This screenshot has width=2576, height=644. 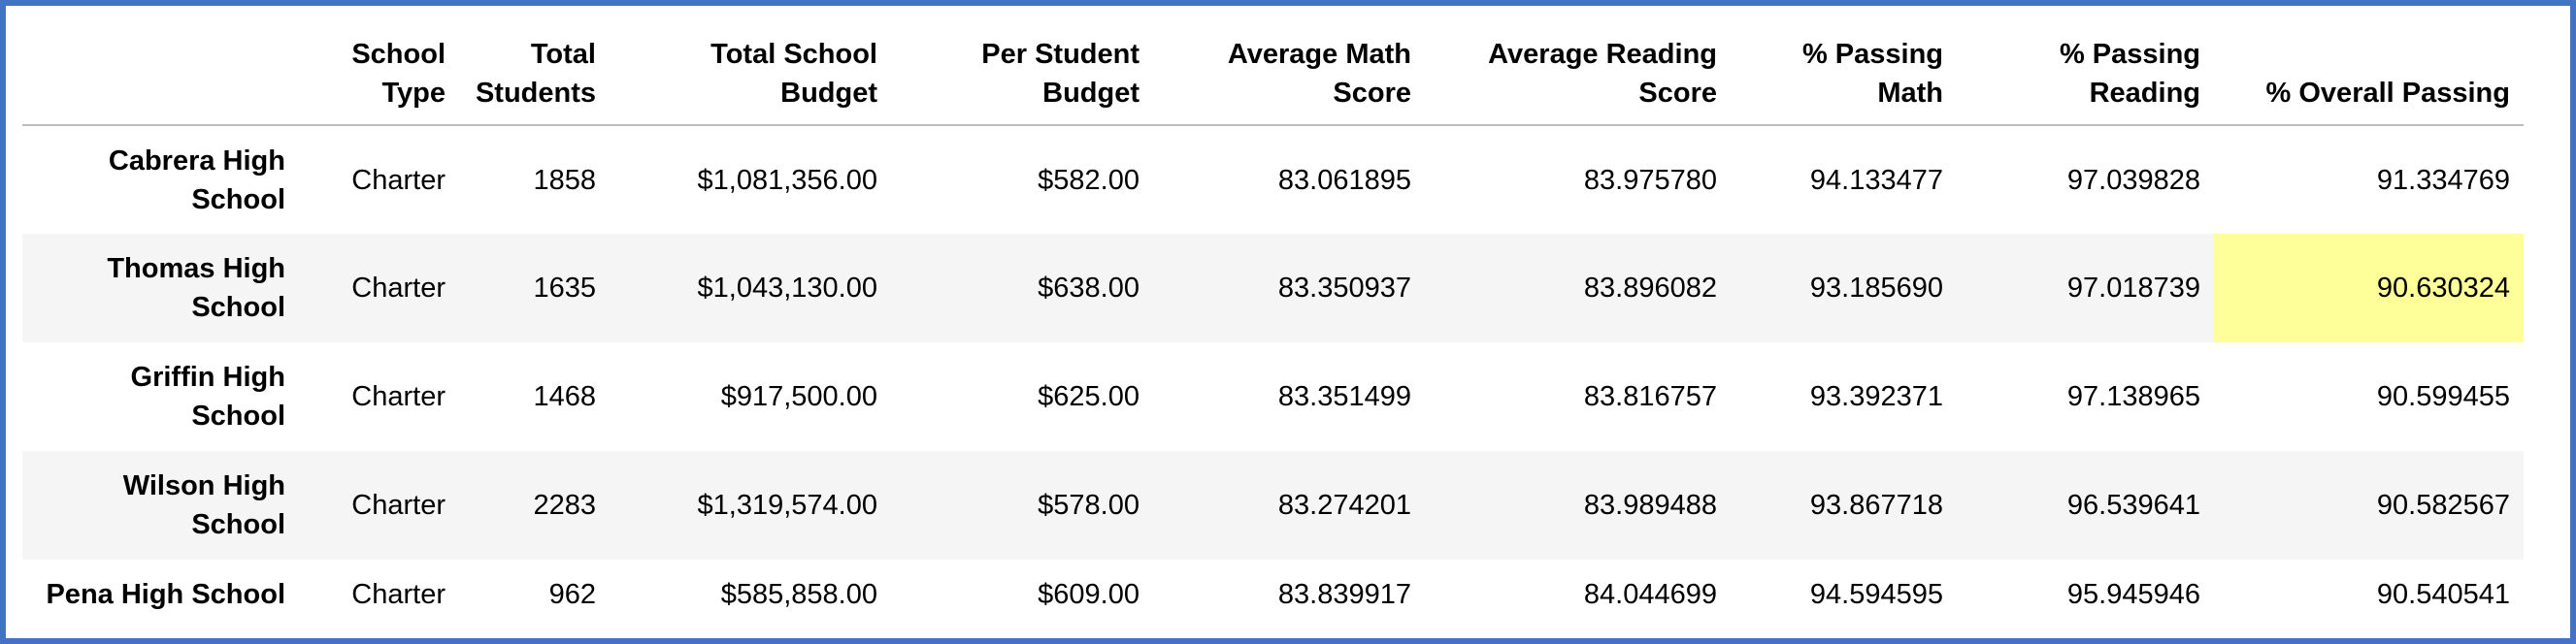 I want to click on column-header-average-math-score: Average Math Score, so click(x=1289, y=73).